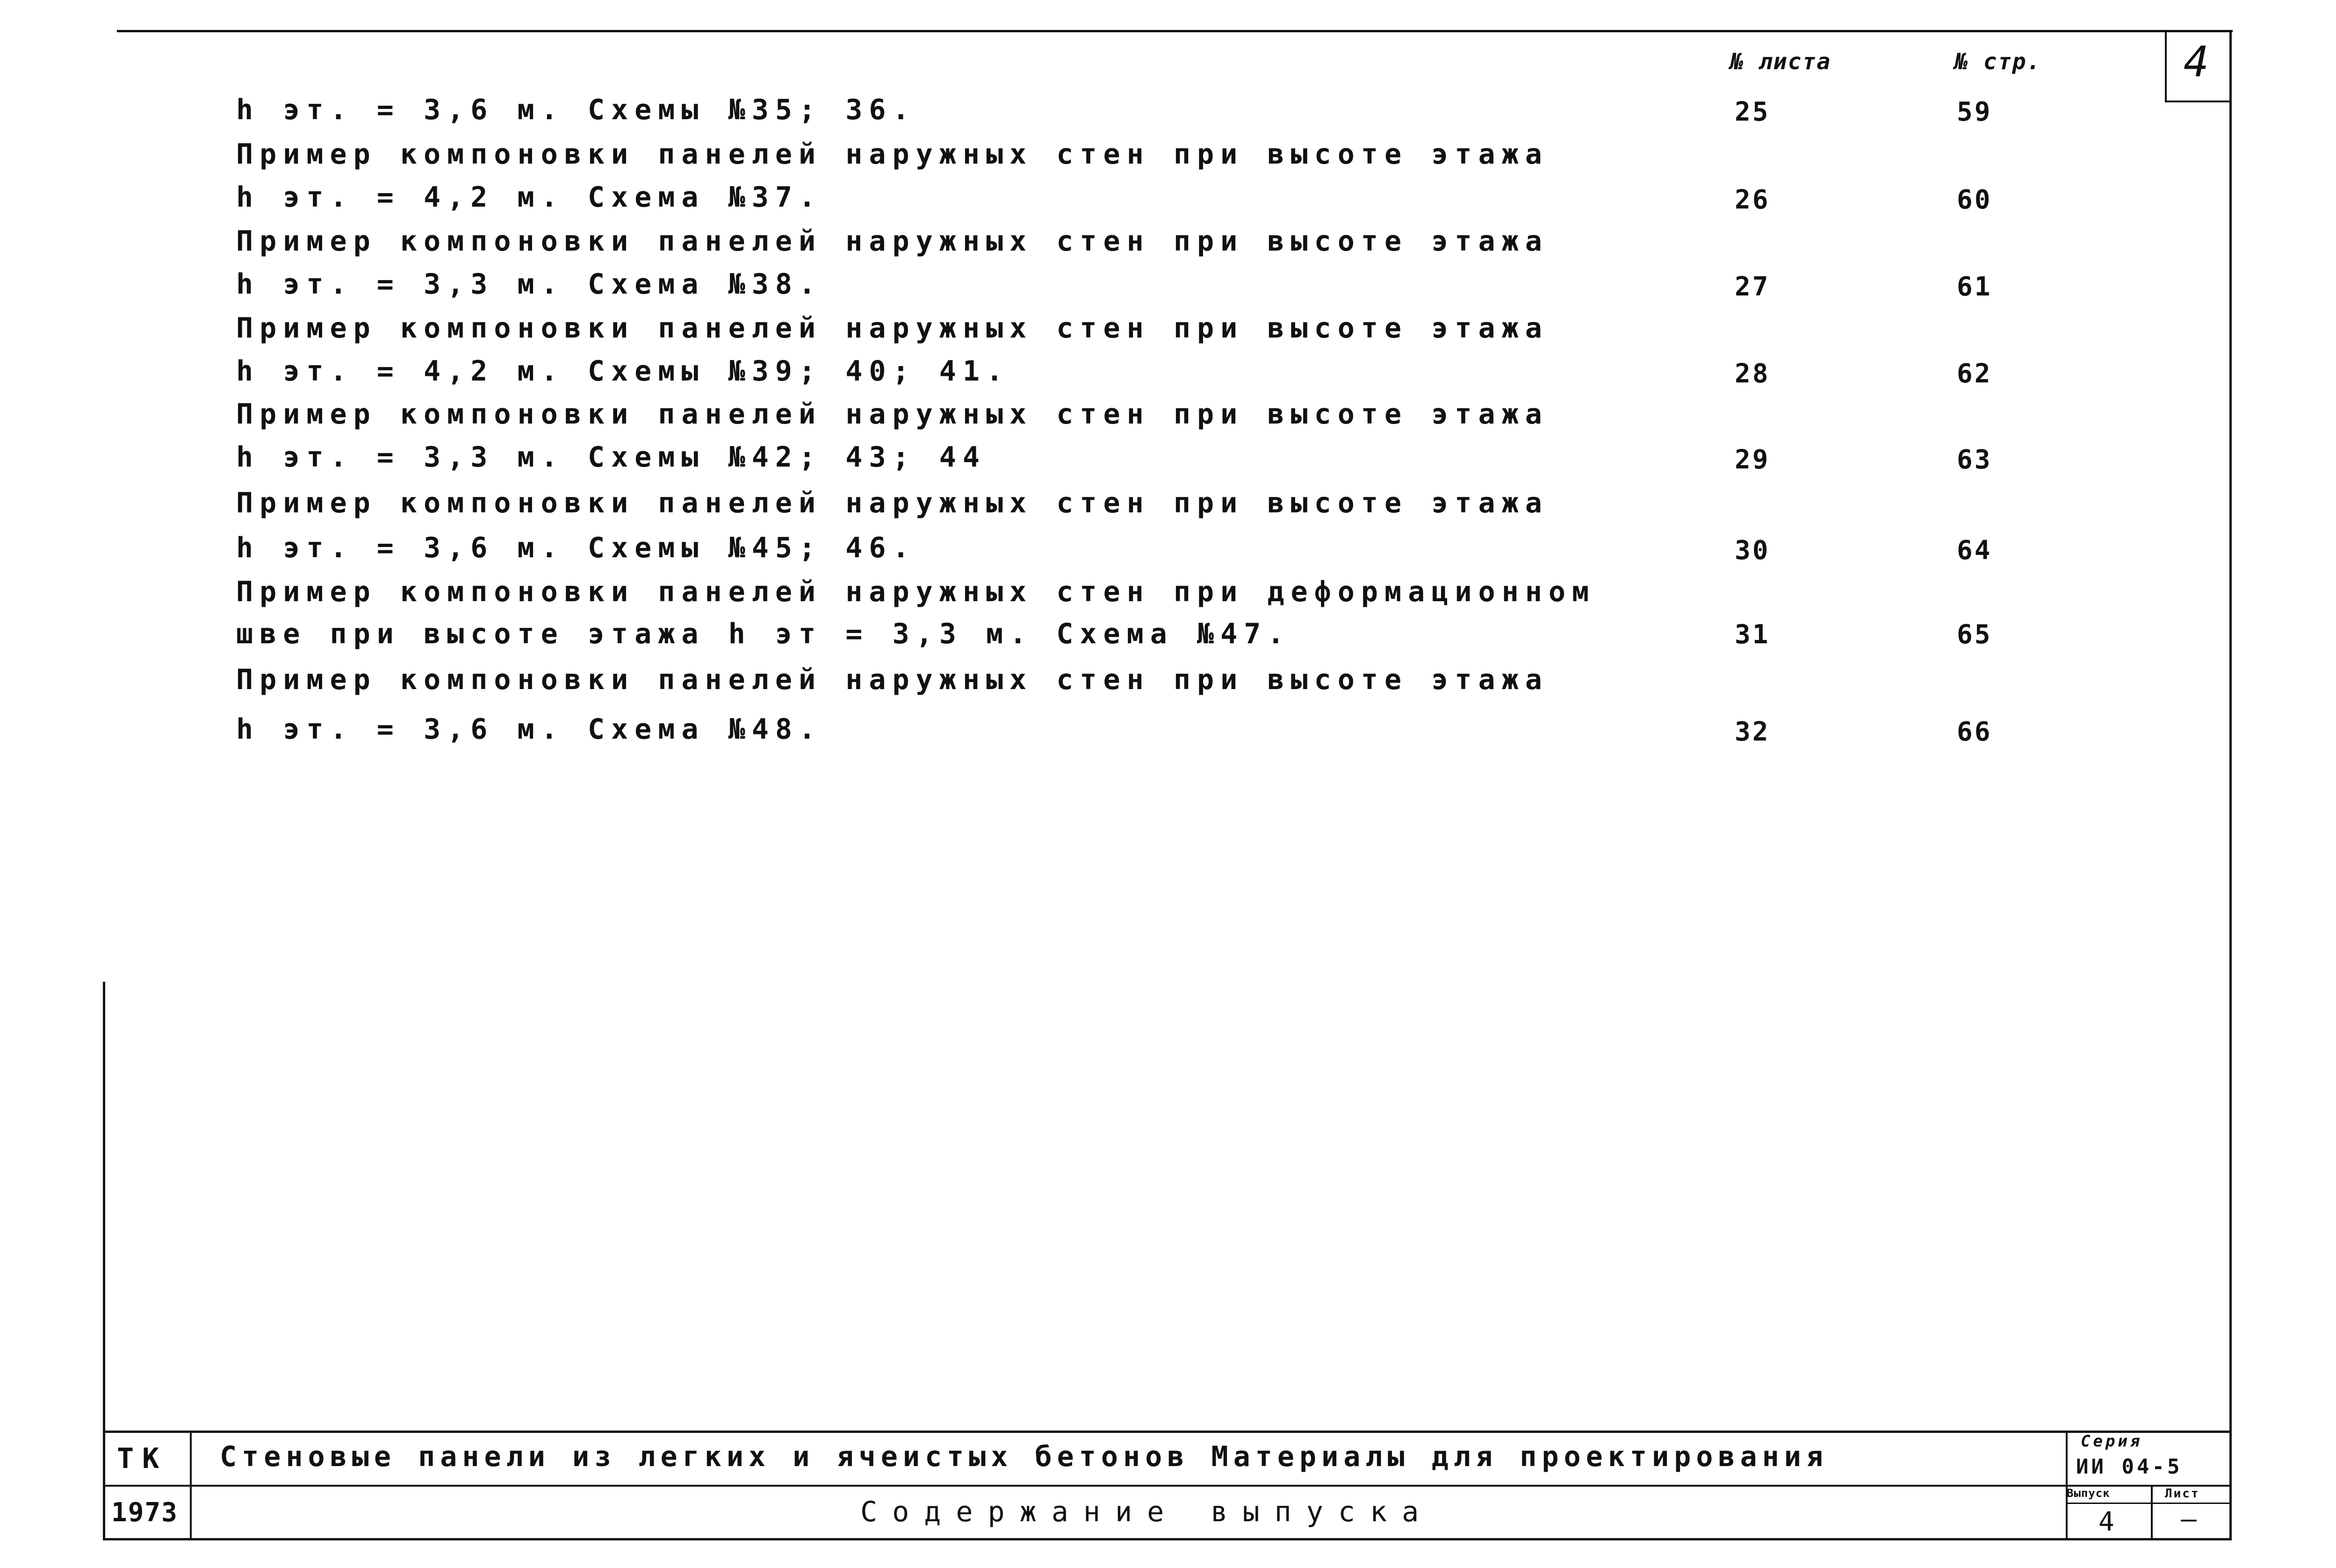 This screenshot has height=1568, width=2336. Describe the element at coordinates (1974, 287) in the screenshot. I see `entry-page-number: 61` at that location.